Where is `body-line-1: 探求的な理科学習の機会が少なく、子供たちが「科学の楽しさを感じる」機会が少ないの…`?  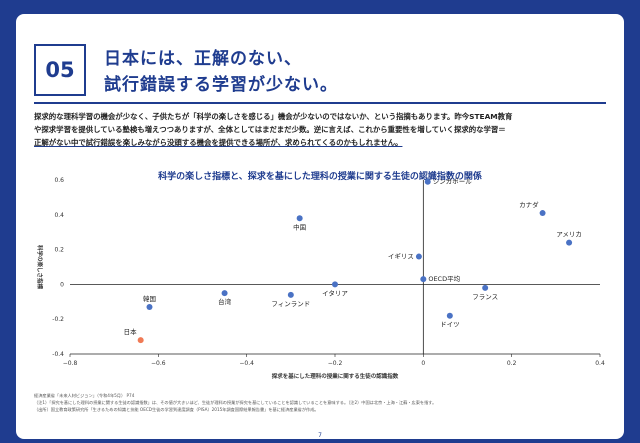
body-line-1: 探求的な理科学習の機会が少なく、子供たちが「科学の楽しさを感じる」機会が少ないの… is located at coordinates (273, 116).